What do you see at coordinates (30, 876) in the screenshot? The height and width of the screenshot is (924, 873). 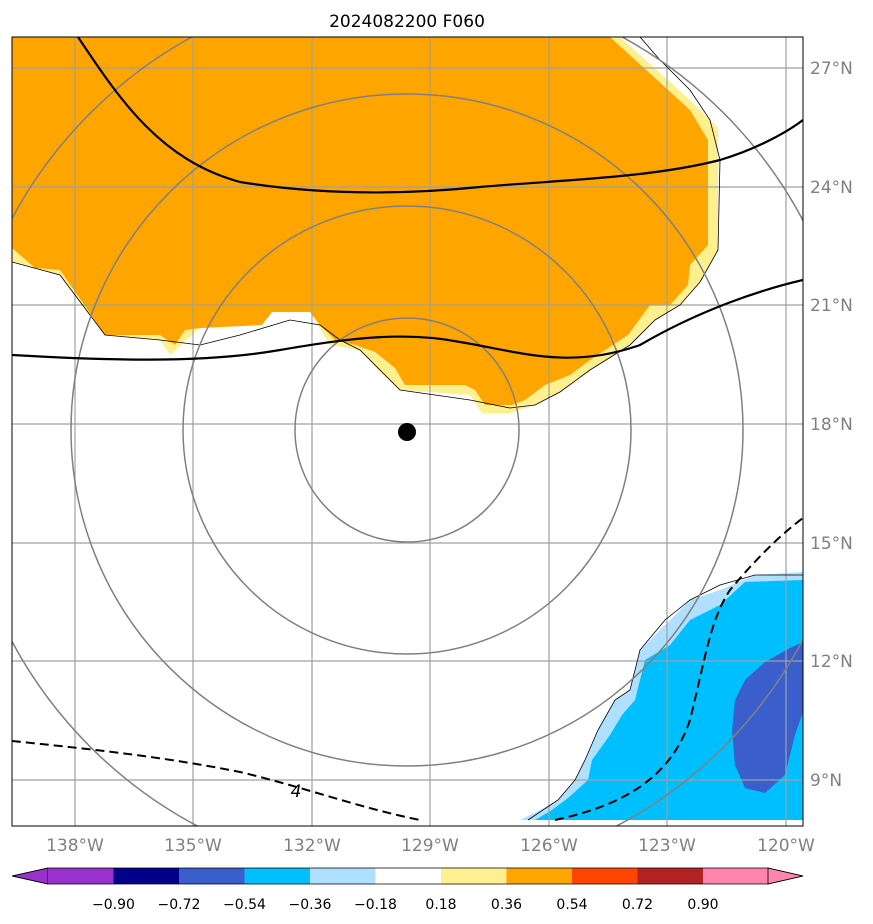 I see `colorbar-extend-min` at bounding box center [30, 876].